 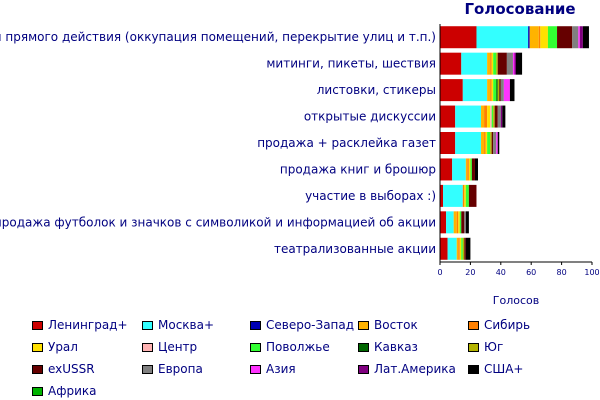 What do you see at coordinates (516, 300) in the screenshot?
I see `x-axis-title: Голосов` at bounding box center [516, 300].